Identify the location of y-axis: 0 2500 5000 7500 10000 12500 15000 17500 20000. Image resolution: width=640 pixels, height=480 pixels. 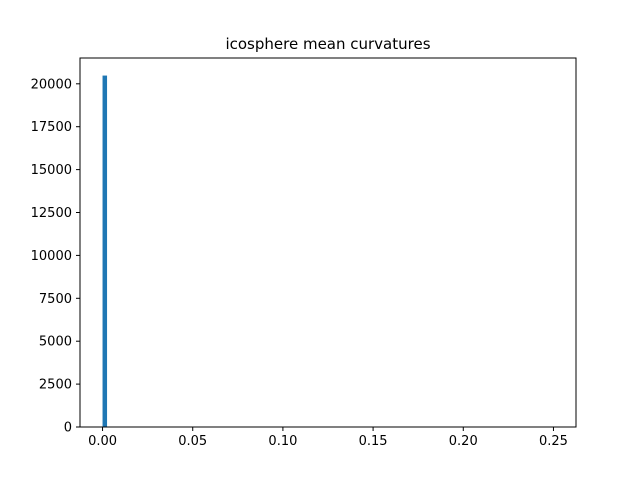
(55, 256).